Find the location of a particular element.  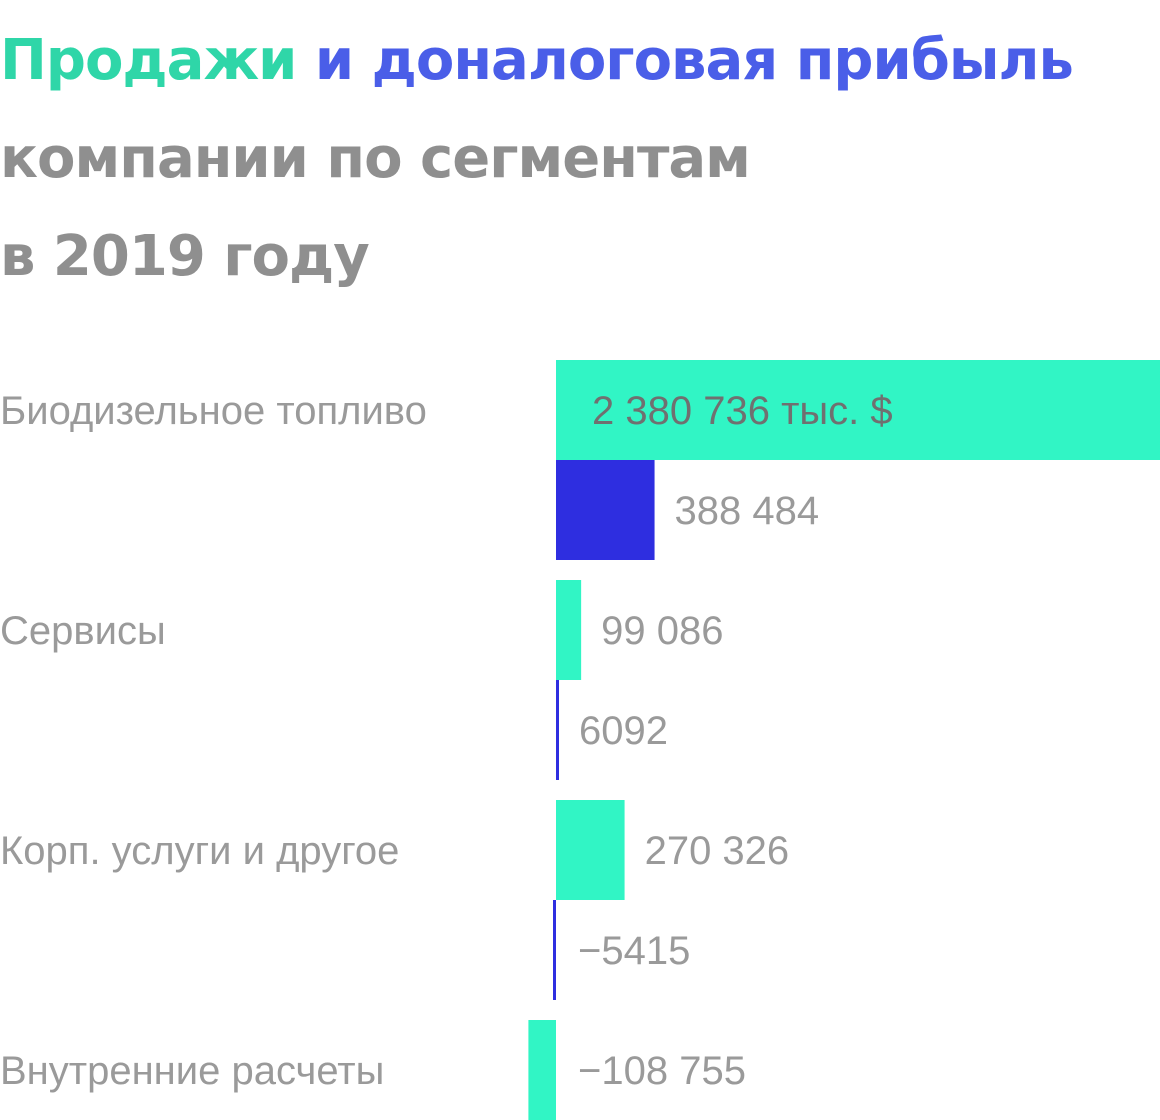

profit-value-label: −5415 is located at coordinates (634, 951).